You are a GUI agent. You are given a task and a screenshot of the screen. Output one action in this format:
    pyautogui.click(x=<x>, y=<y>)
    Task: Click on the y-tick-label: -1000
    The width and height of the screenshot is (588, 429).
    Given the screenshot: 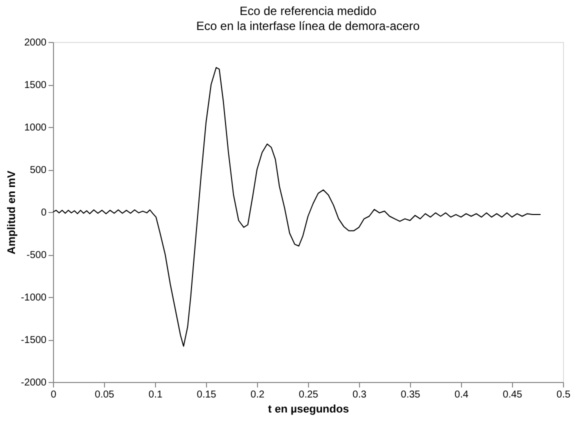 What is the action you would take?
    pyautogui.click(x=33, y=298)
    